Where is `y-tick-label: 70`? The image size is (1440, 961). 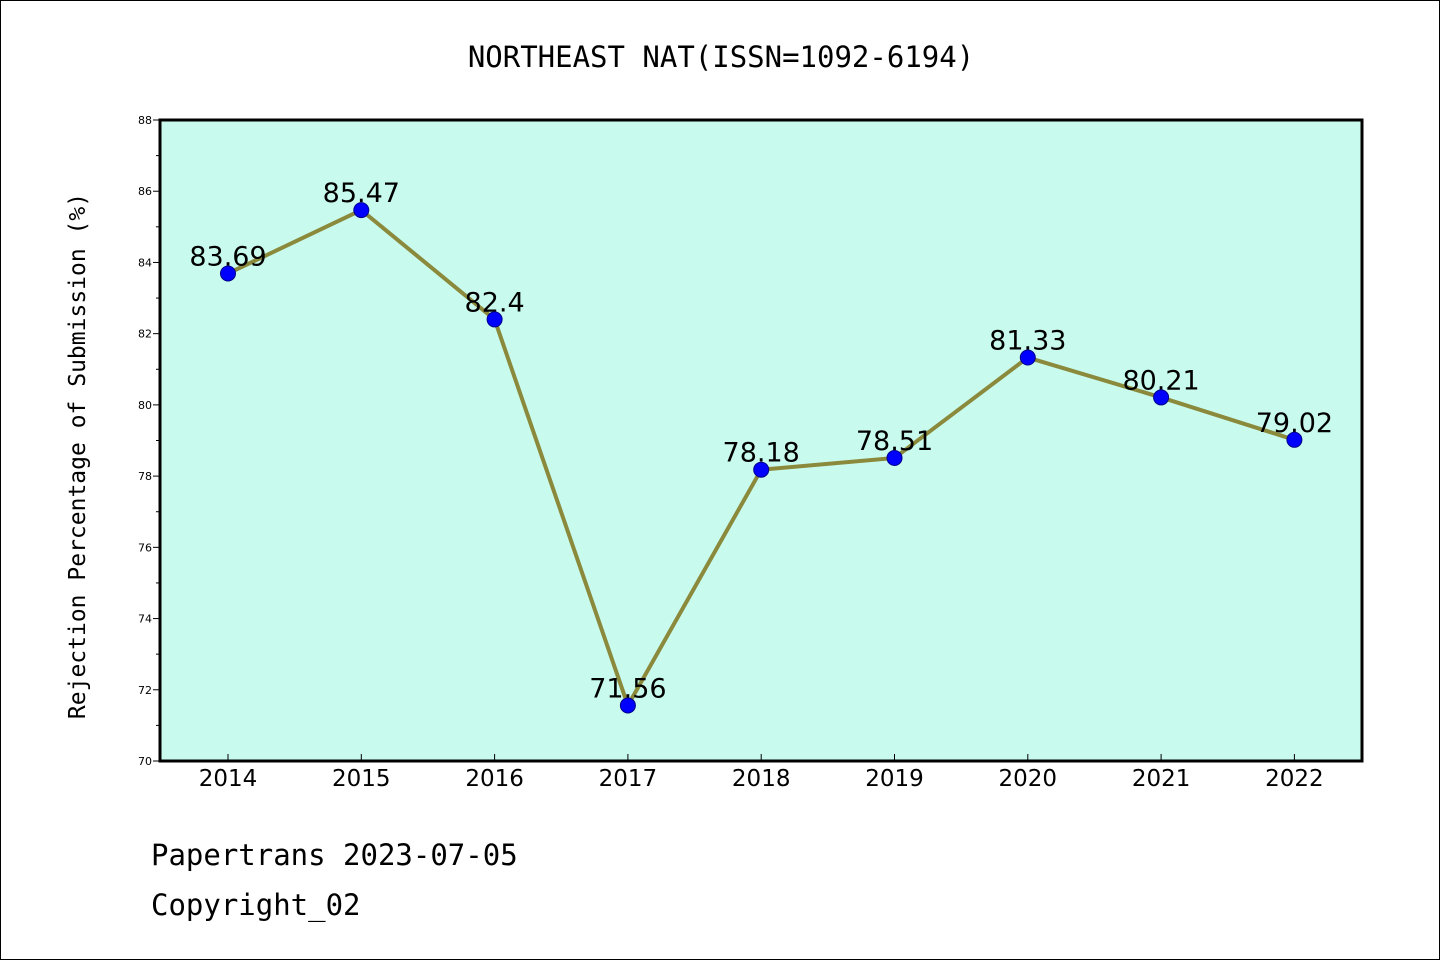 y-tick-label: 70 is located at coordinates (145, 761).